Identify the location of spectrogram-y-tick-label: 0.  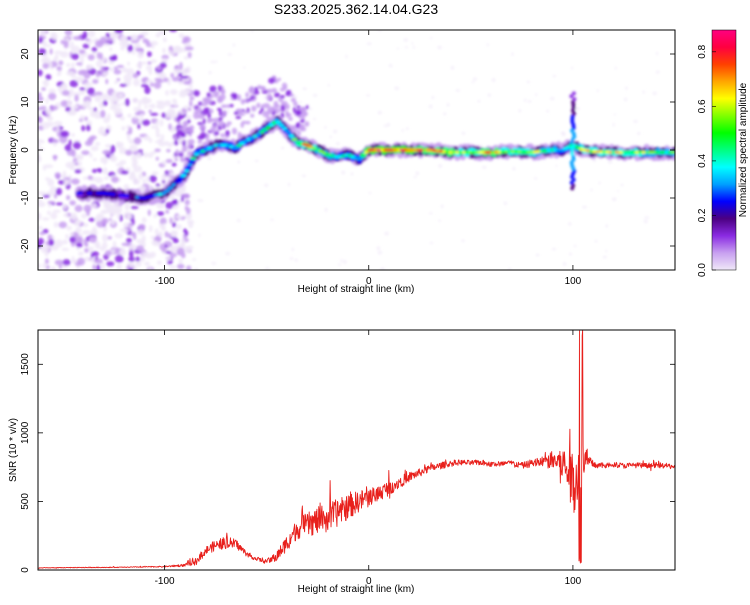
(25, 150).